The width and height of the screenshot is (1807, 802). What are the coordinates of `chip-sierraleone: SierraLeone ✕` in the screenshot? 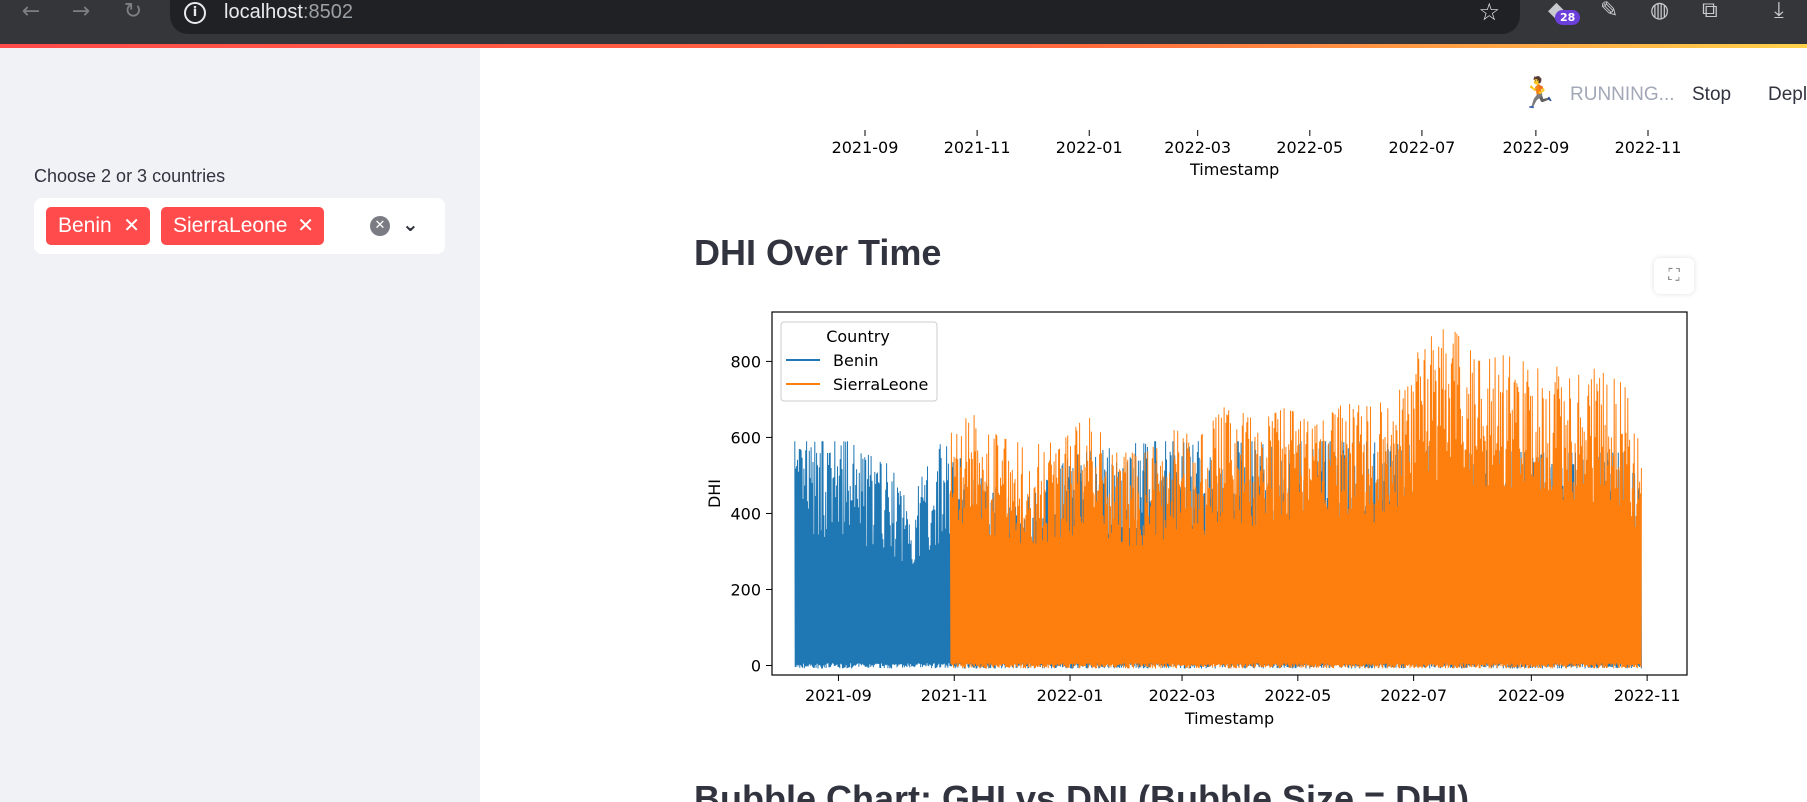 It's located at (242, 226).